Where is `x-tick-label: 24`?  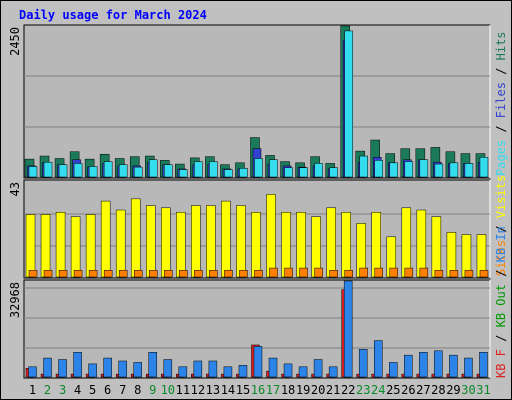
x-tick-label: 24 is located at coordinates (378, 390).